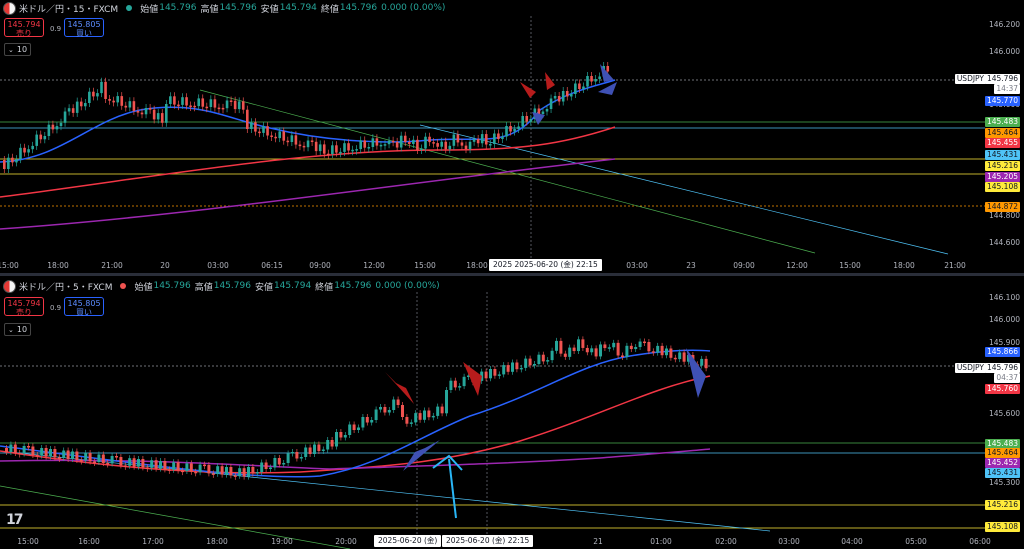 This screenshot has width=1024, height=549. I want to click on high-value: 145.796, so click(238, 8).